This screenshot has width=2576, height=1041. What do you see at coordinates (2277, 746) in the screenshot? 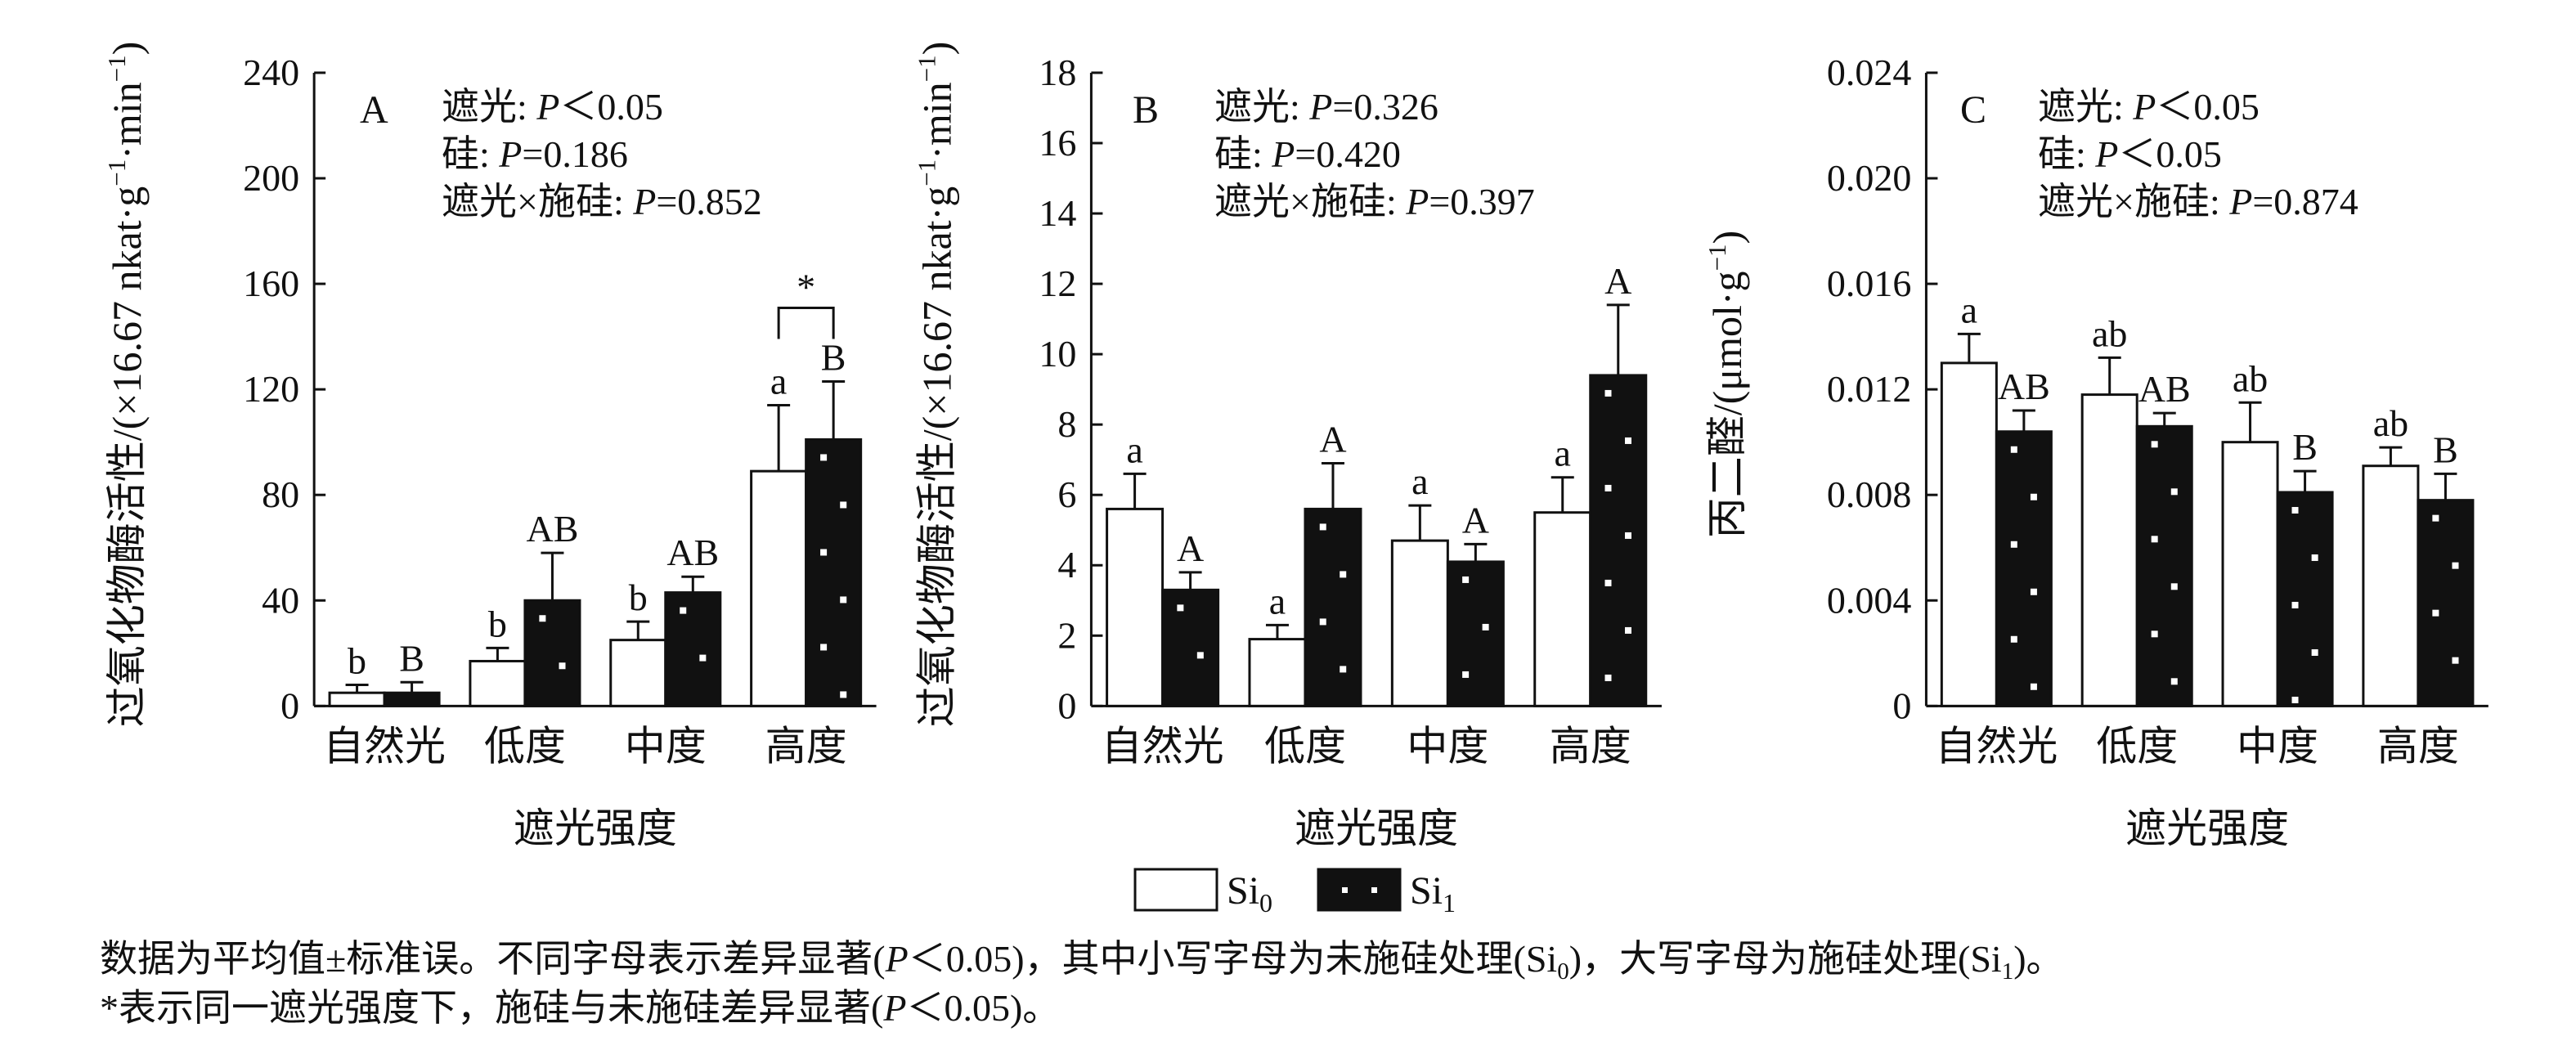
I see `x-tick-label: 中度` at bounding box center [2277, 746].